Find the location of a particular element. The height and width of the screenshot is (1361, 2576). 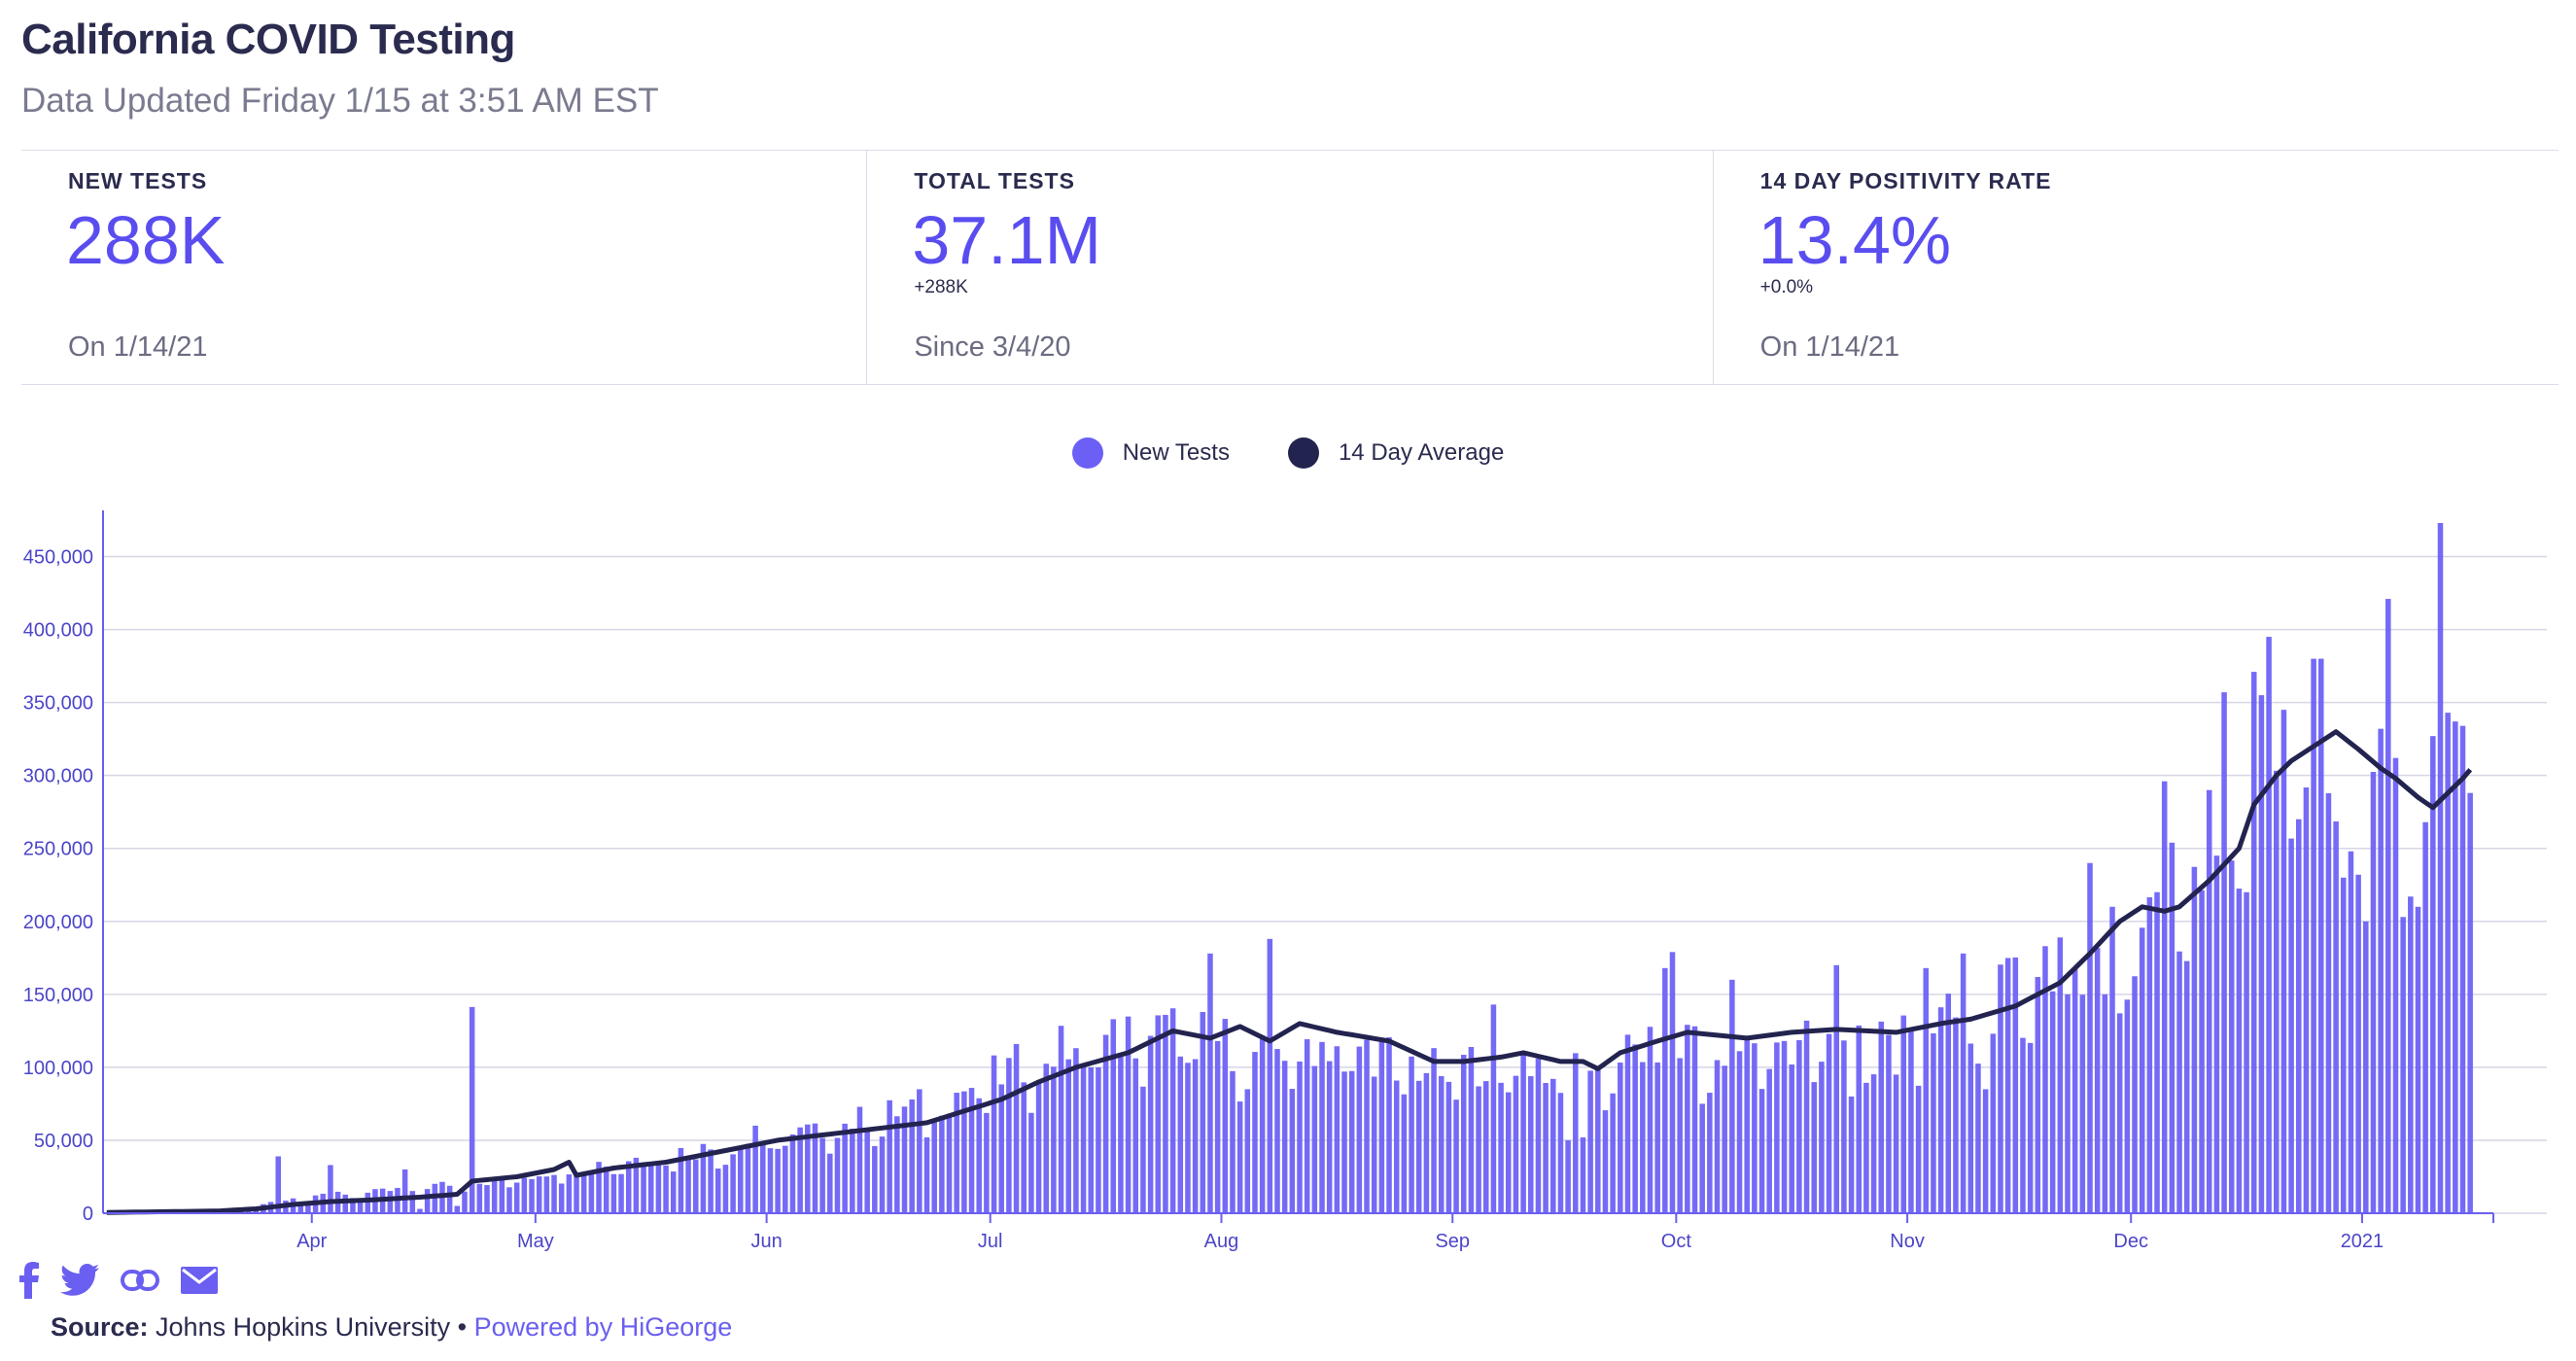

legend-new-tests: New Tests is located at coordinates (1151, 453).